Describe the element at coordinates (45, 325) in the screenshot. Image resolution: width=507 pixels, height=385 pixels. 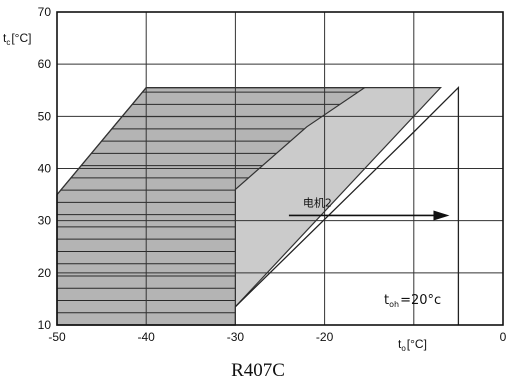
I see `y-tick-label: 10` at that location.